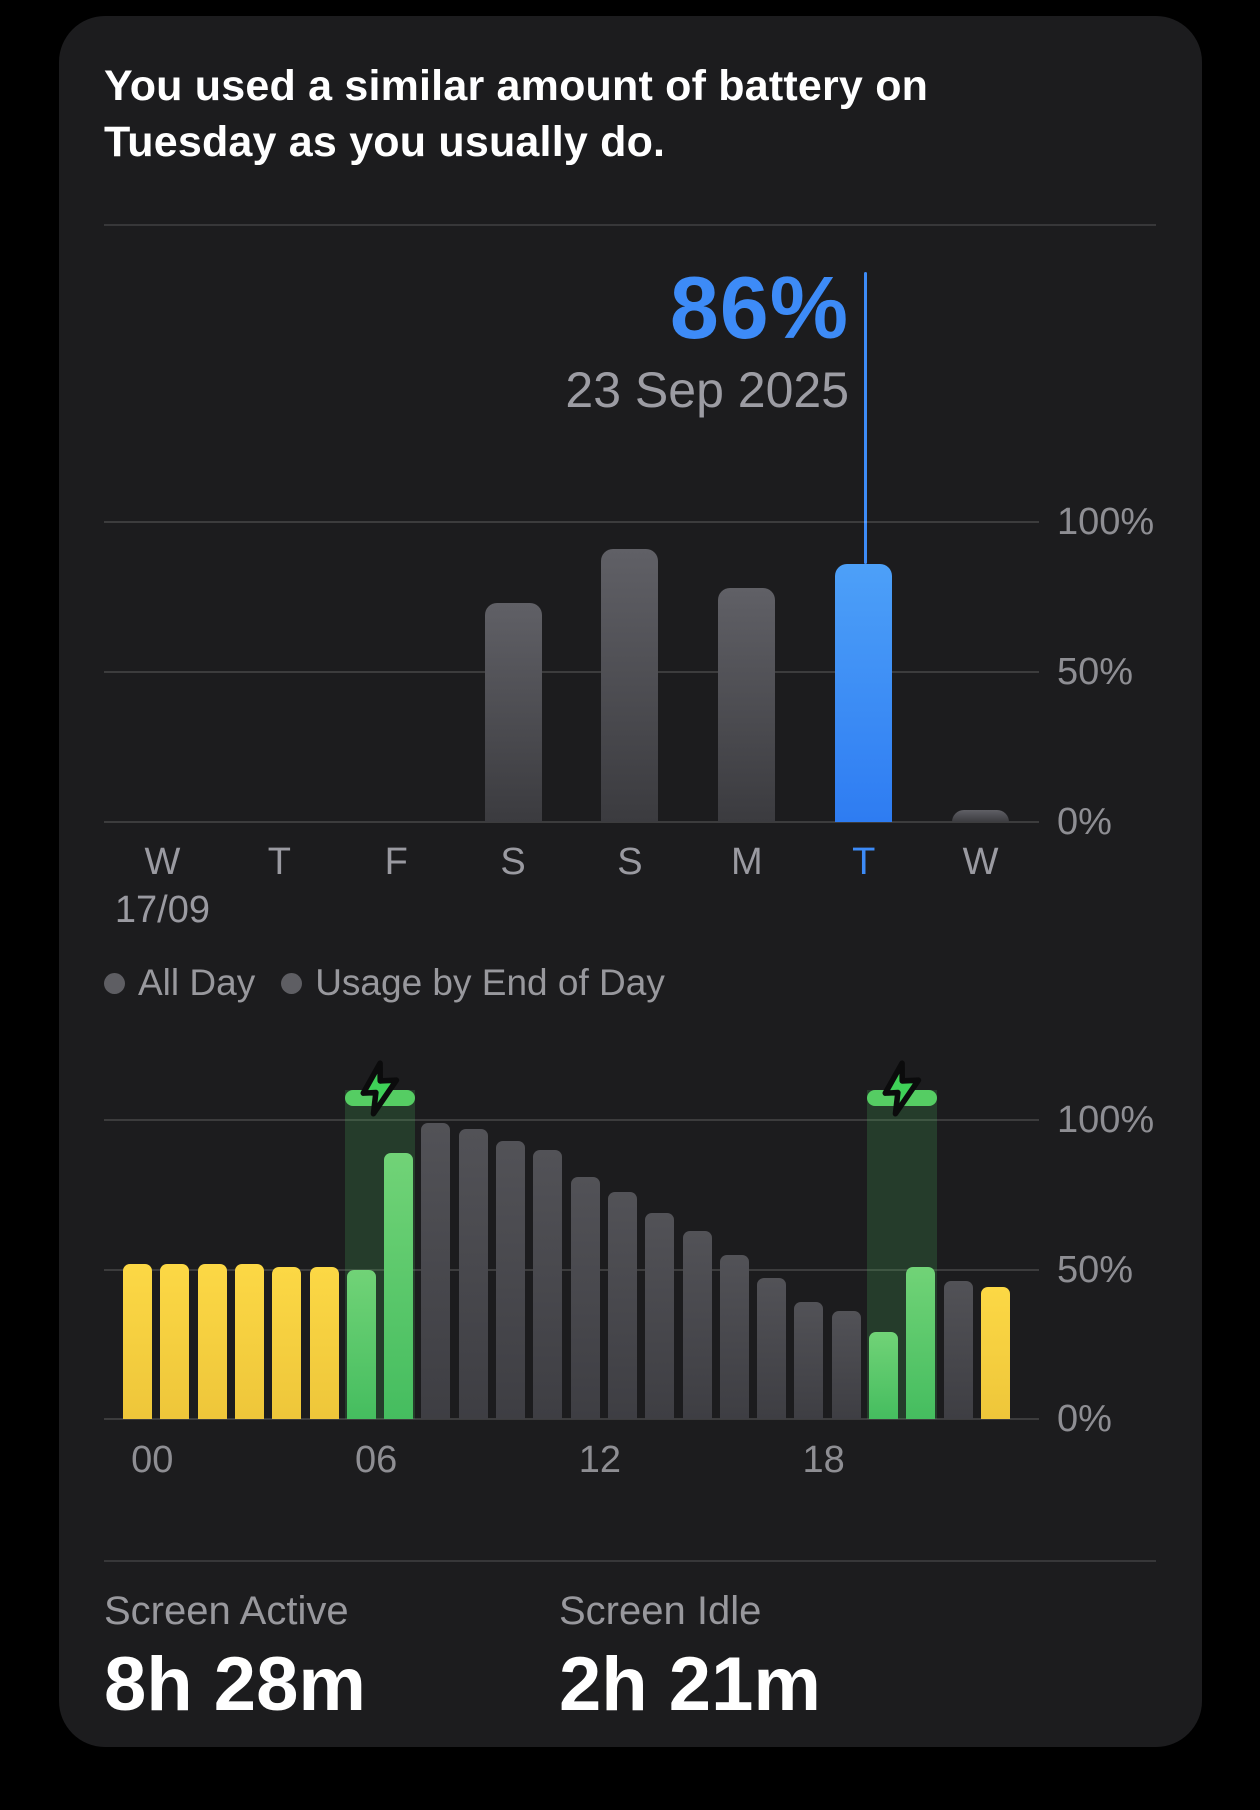  I want to click on legend-item-all-day: All Day, so click(179, 983).